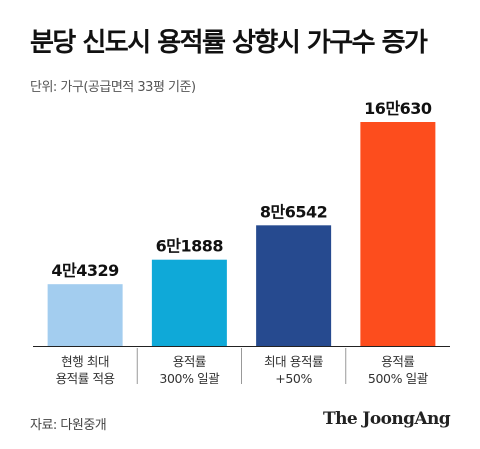  Describe the element at coordinates (398, 378) in the screenshot. I see `x-tick-label: 500% 일괄` at that location.